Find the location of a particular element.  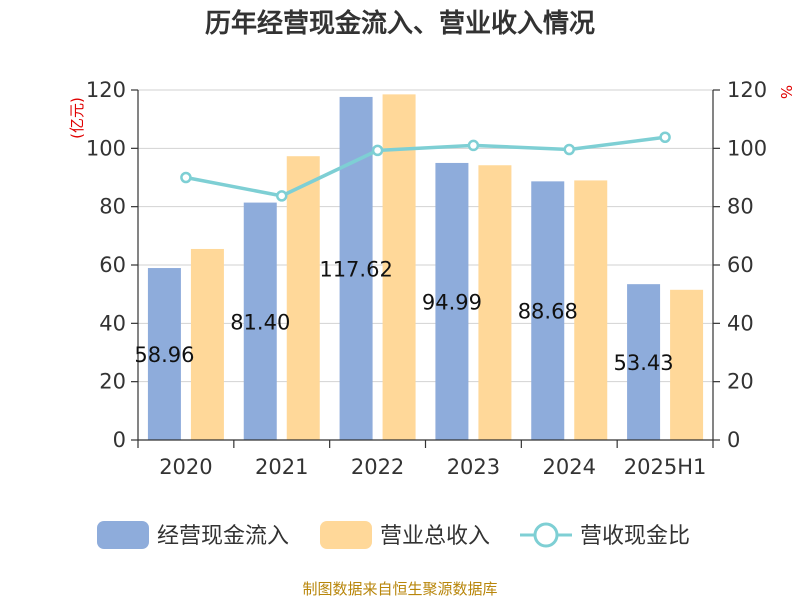

bar-2020-s0 is located at coordinates (164, 354).